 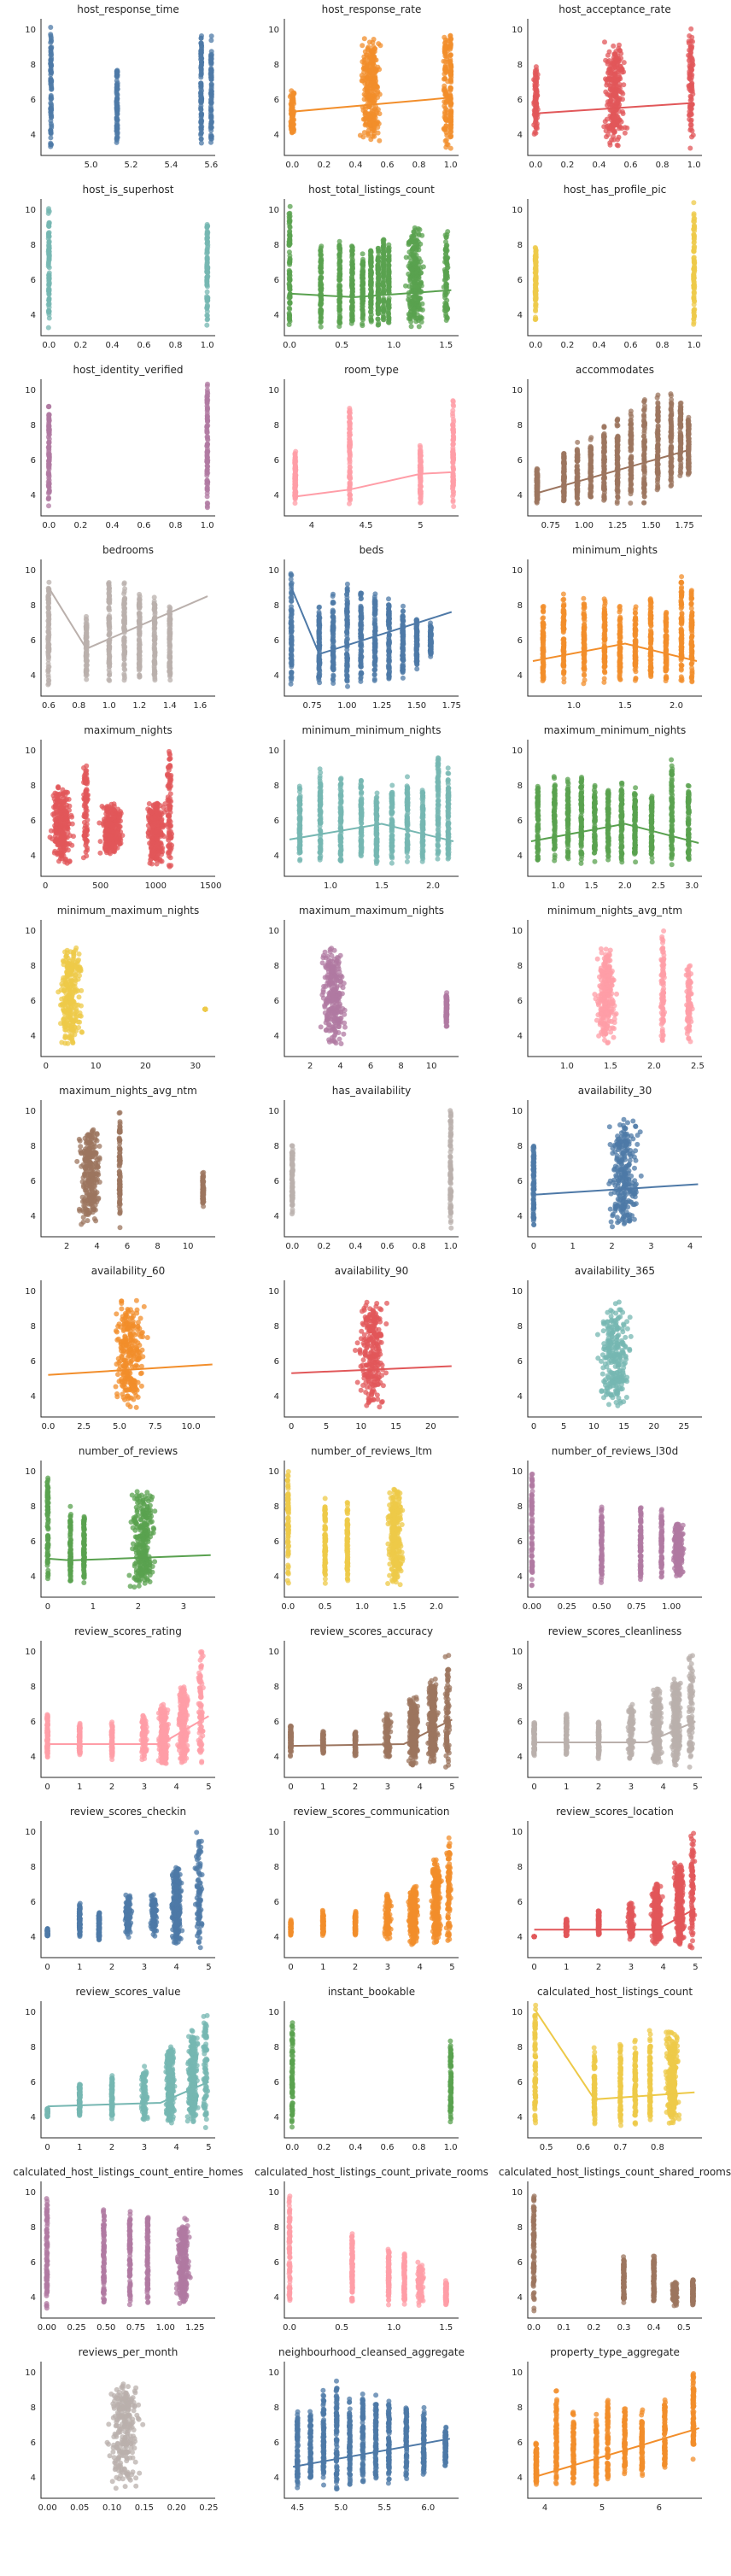 I want to click on x-tick-label: 0.8, so click(x=176, y=525).